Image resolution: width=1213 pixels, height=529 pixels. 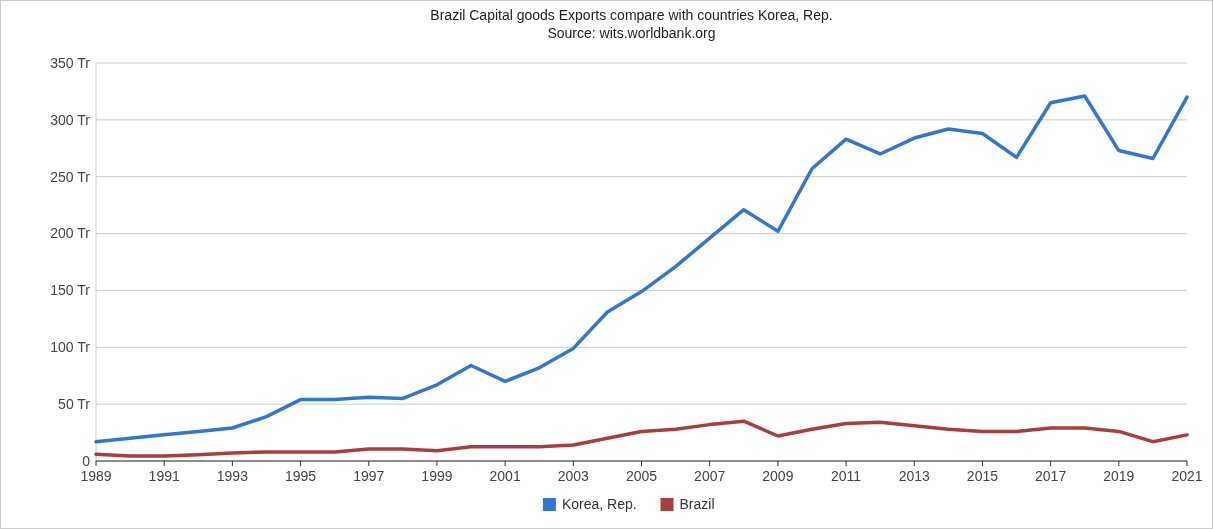 I want to click on legend-label: Korea, Rep., so click(x=599, y=504).